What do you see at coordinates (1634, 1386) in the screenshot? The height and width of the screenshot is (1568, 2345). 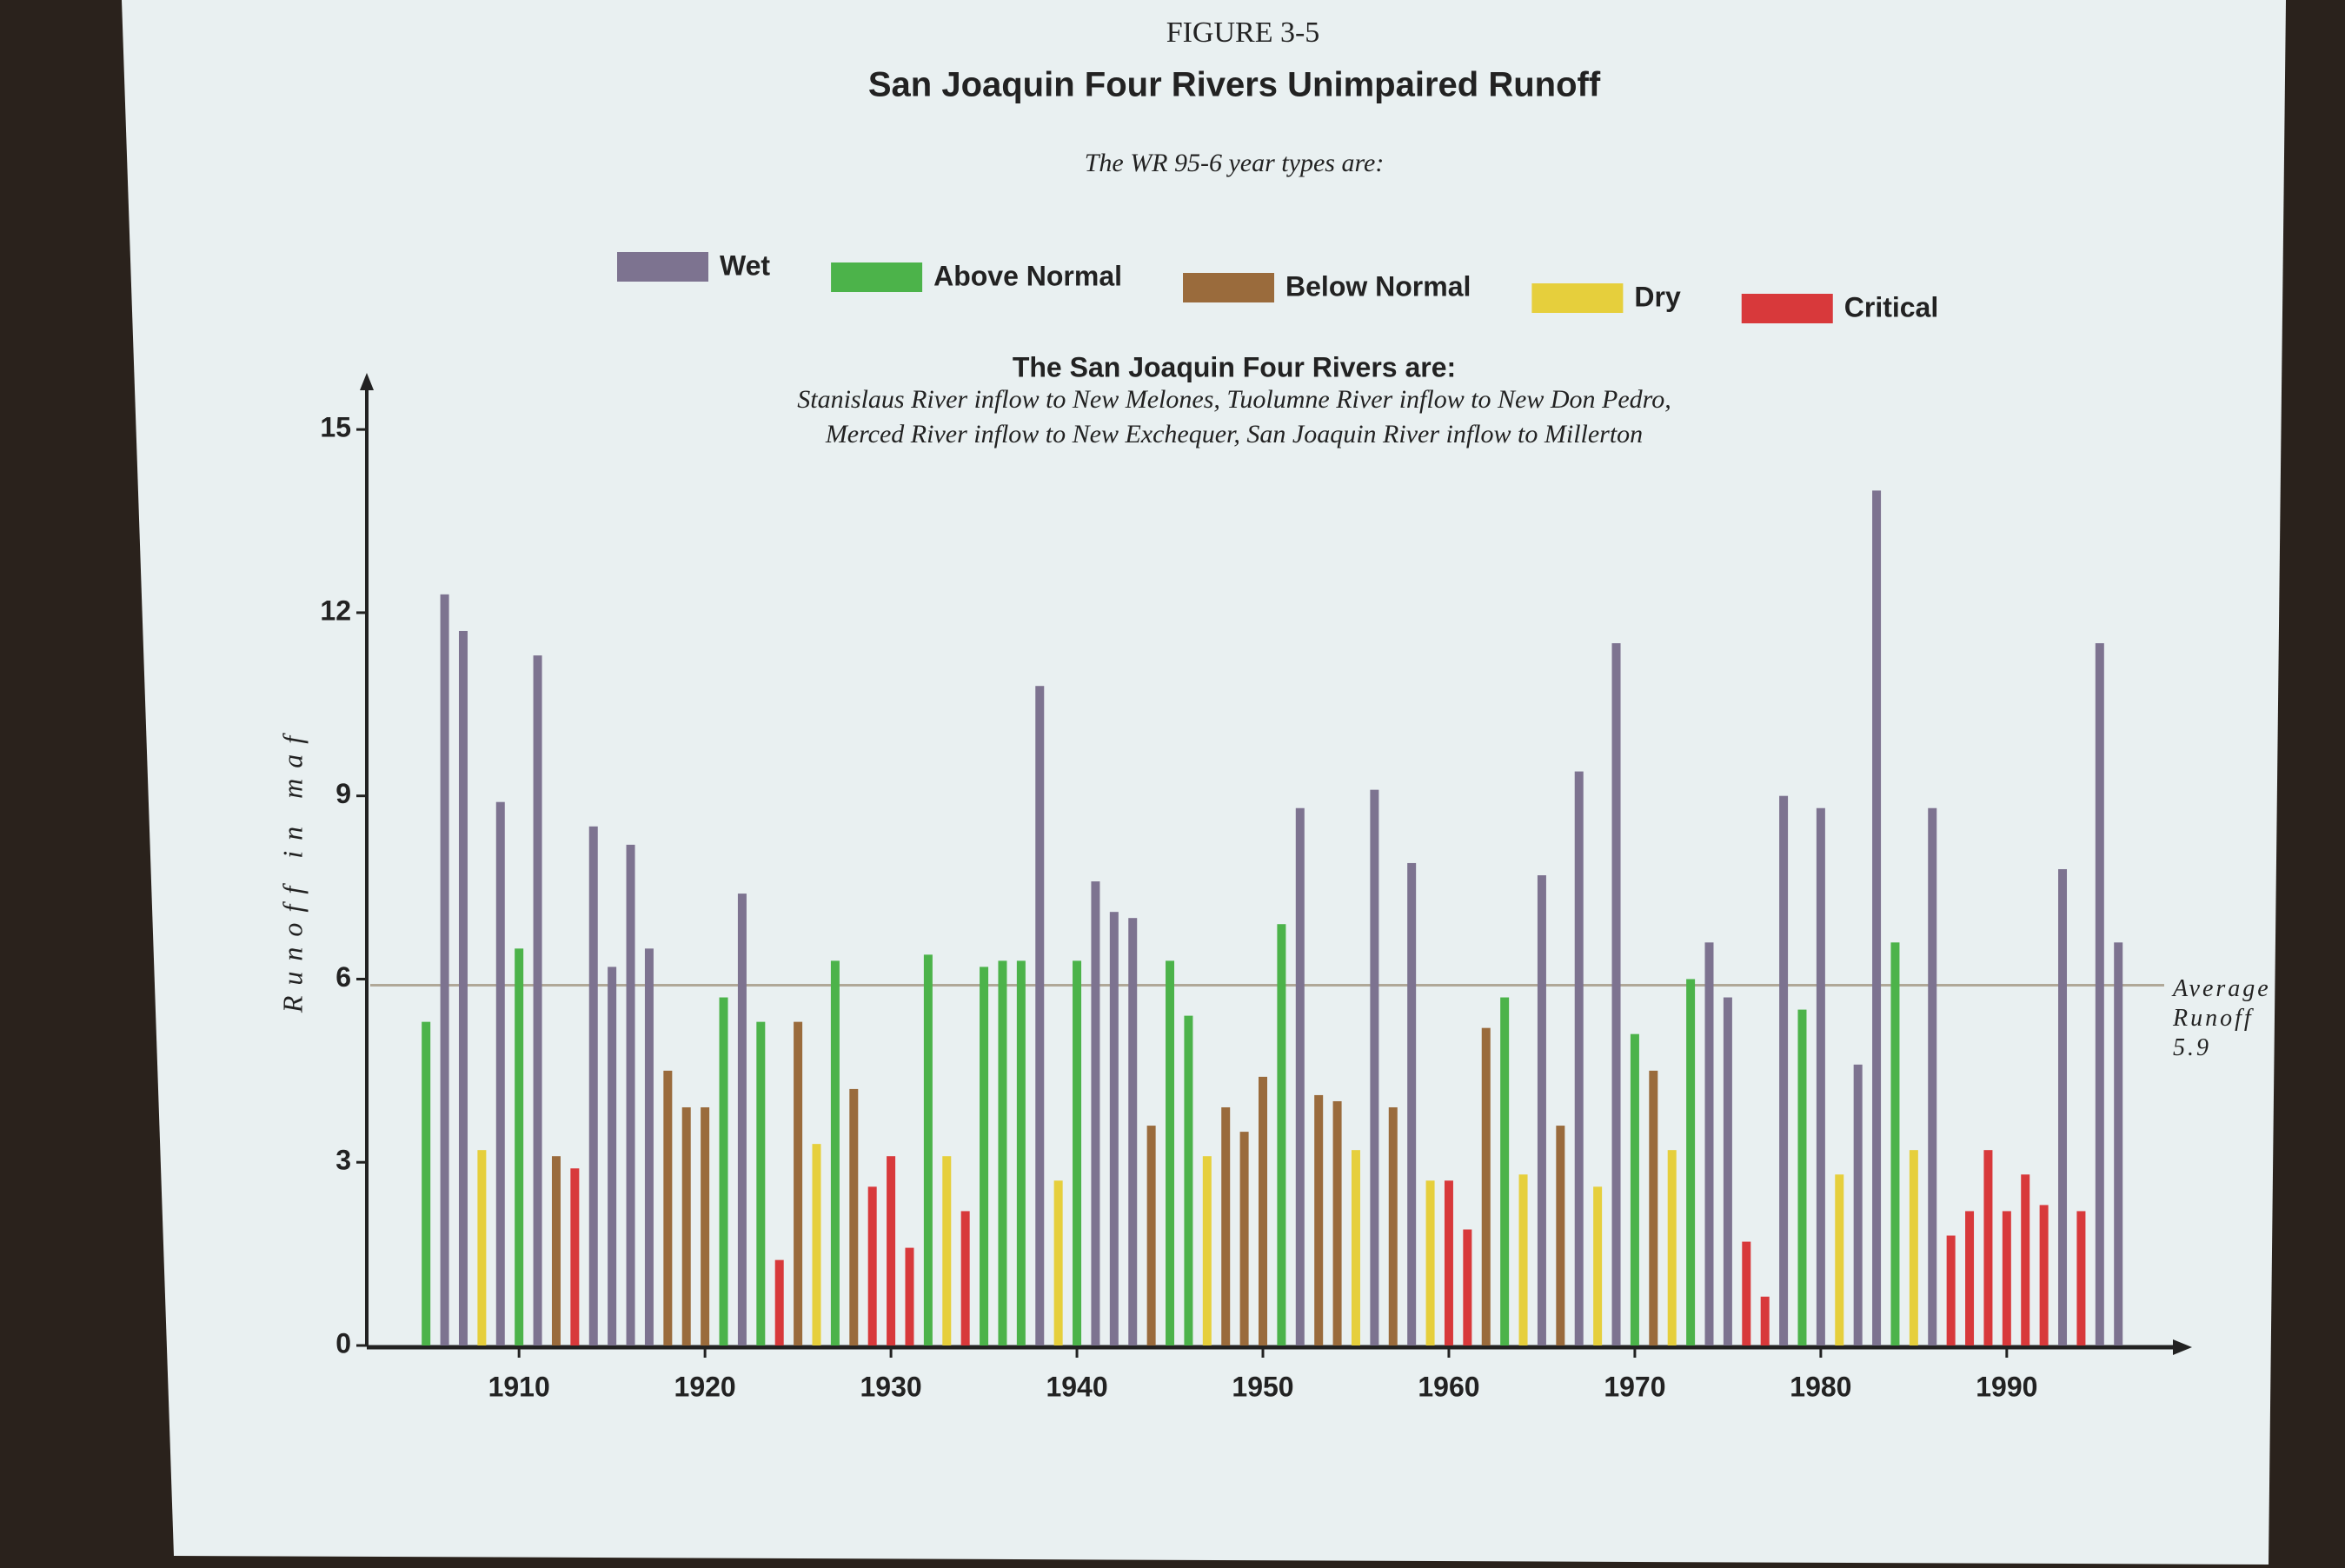 I see `x-tick-label: 1970` at bounding box center [1634, 1386].